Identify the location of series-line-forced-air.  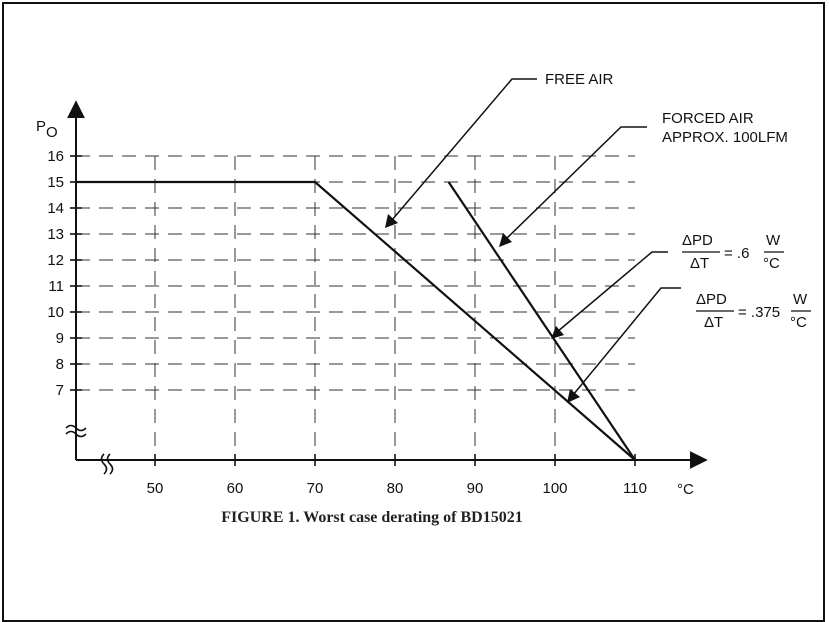
(541, 321).